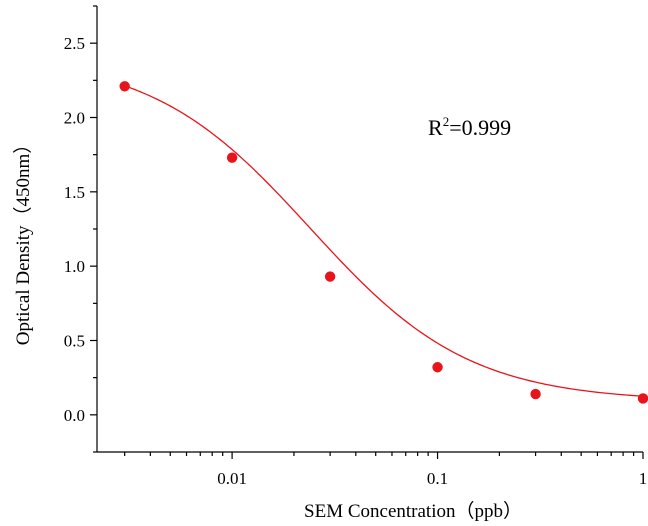 The height and width of the screenshot is (526, 648). Describe the element at coordinates (437, 478) in the screenshot. I see `x-tick-label: 0.1` at that location.